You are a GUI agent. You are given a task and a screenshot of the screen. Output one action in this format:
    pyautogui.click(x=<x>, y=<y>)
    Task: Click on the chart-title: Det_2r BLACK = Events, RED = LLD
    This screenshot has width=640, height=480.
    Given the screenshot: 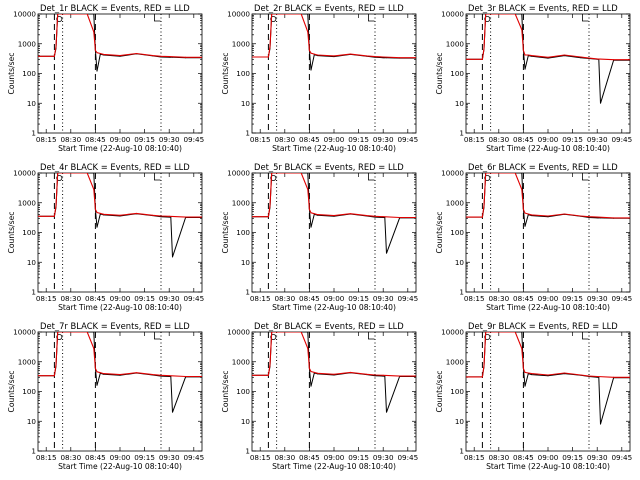 What is the action you would take?
    pyautogui.click(x=329, y=8)
    